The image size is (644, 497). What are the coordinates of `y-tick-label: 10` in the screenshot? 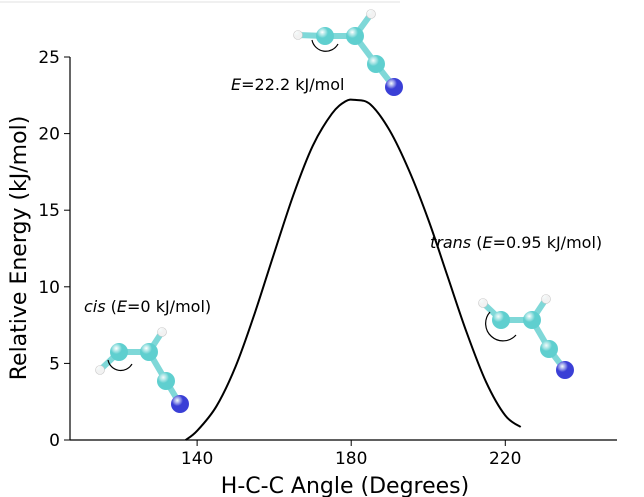 It's located at (49, 288).